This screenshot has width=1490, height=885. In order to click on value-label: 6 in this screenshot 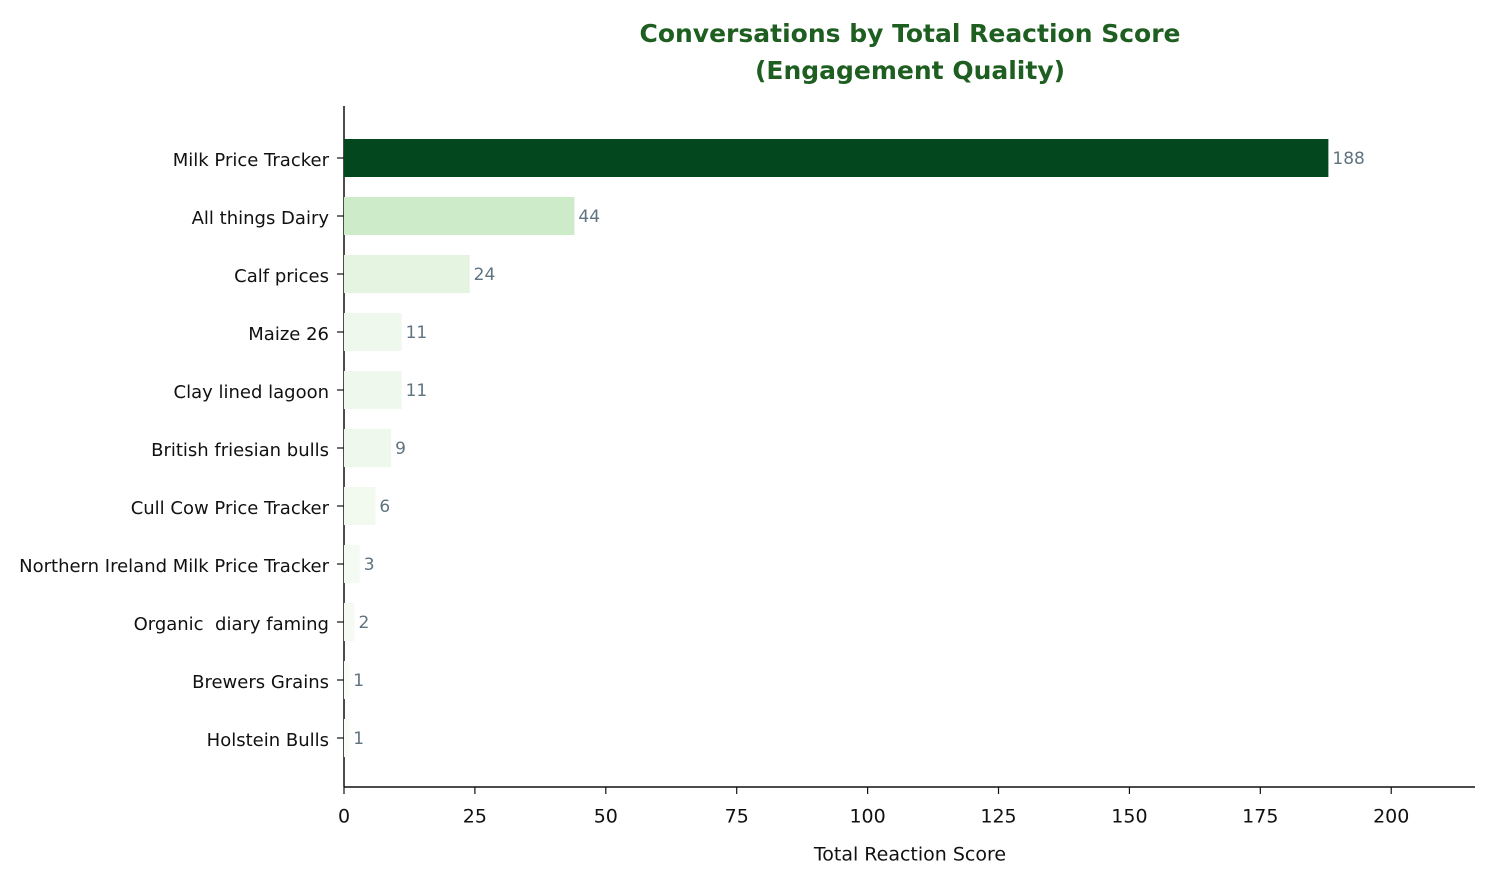, I will do `click(384, 507)`.